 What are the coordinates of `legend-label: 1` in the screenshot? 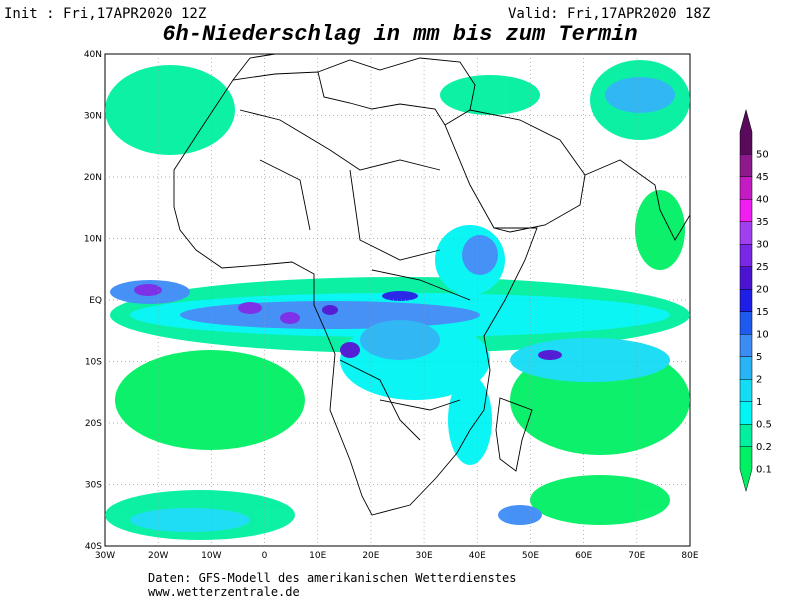 It's located at (759, 402).